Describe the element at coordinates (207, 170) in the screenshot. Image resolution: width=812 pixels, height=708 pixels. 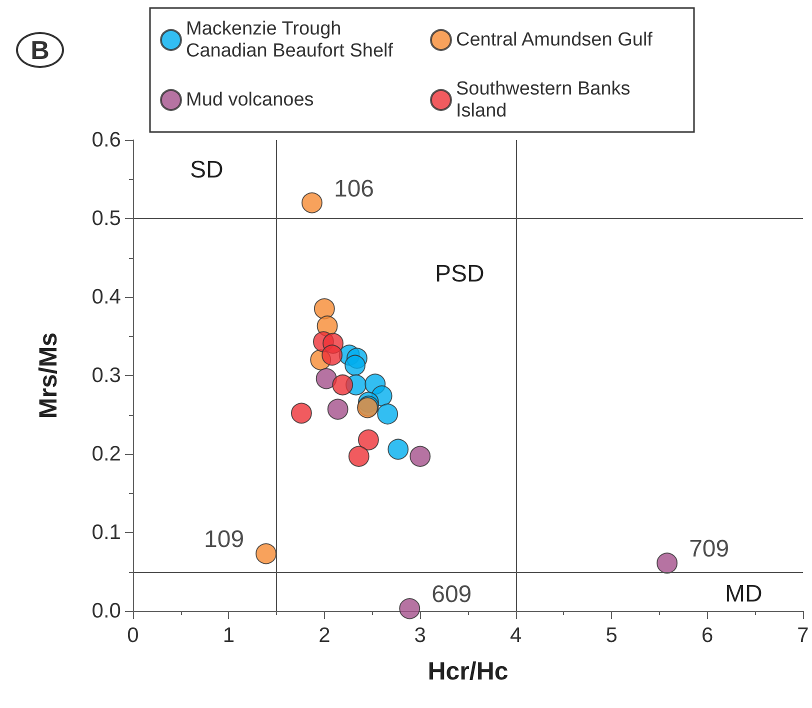
I see `annotation: SD` at that location.